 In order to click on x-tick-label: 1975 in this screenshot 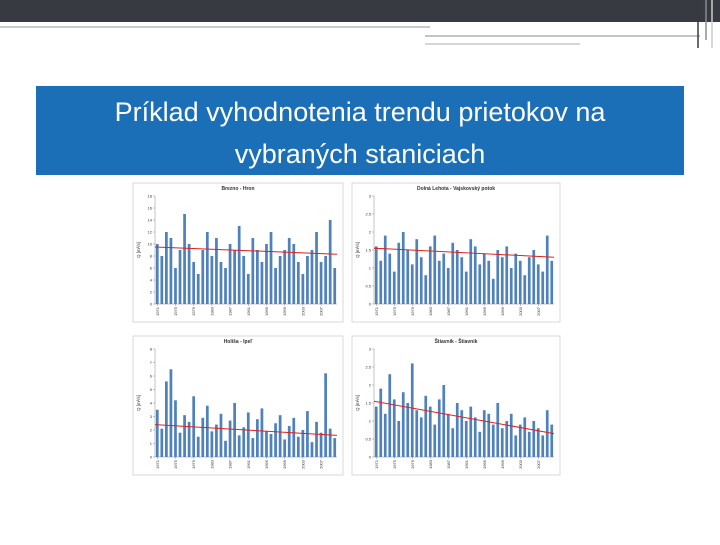, I will do `click(175, 311)`.